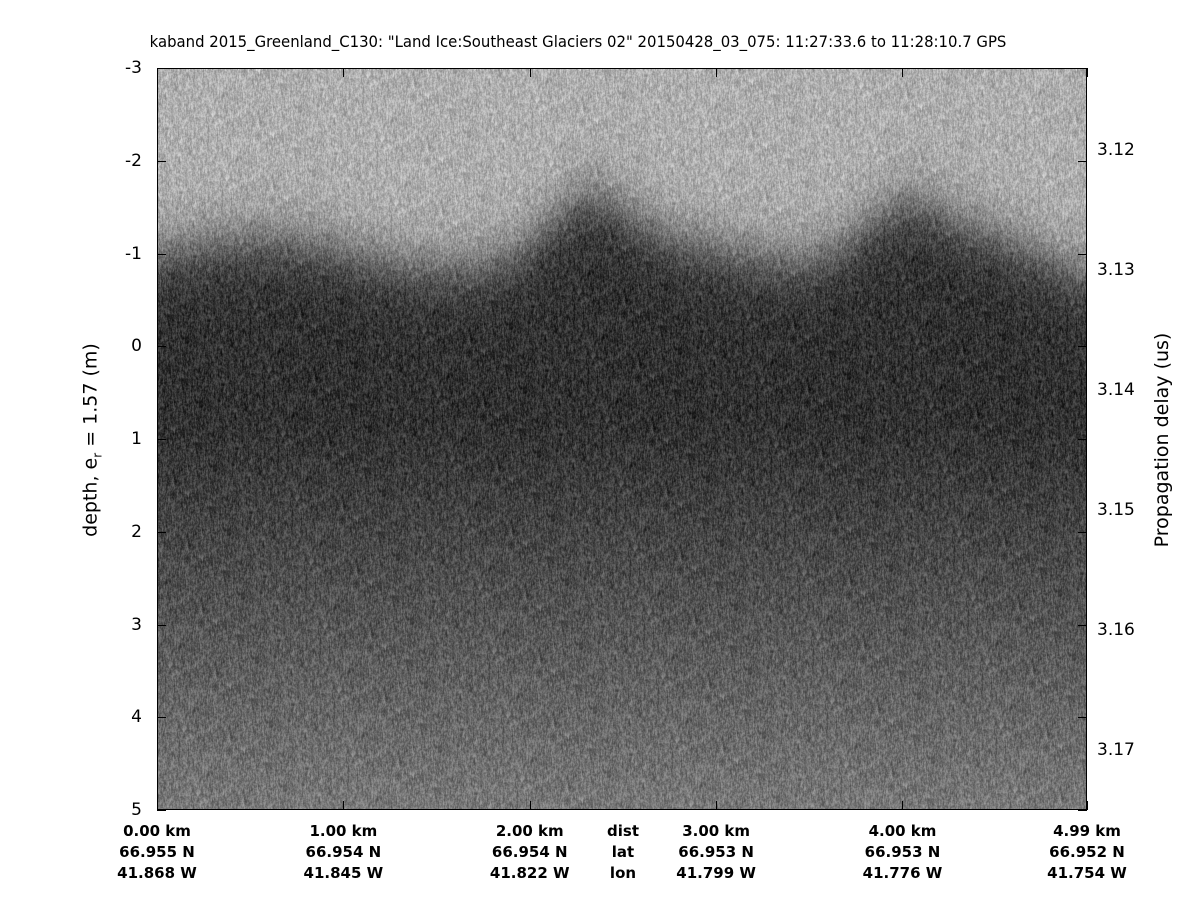 This screenshot has width=1200, height=900. Describe the element at coordinates (136, 531) in the screenshot. I see `y-tick-label: 2` at that location.